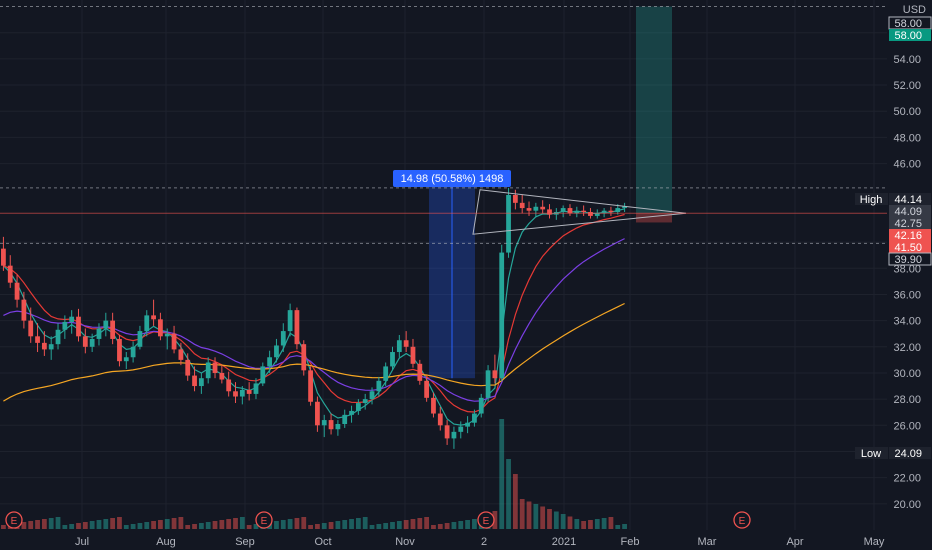 The width and height of the screenshot is (932, 550). What do you see at coordinates (452, 179) in the screenshot?
I see `measure-label-text: 14.98 (50.58%) 1498` at bounding box center [452, 179].